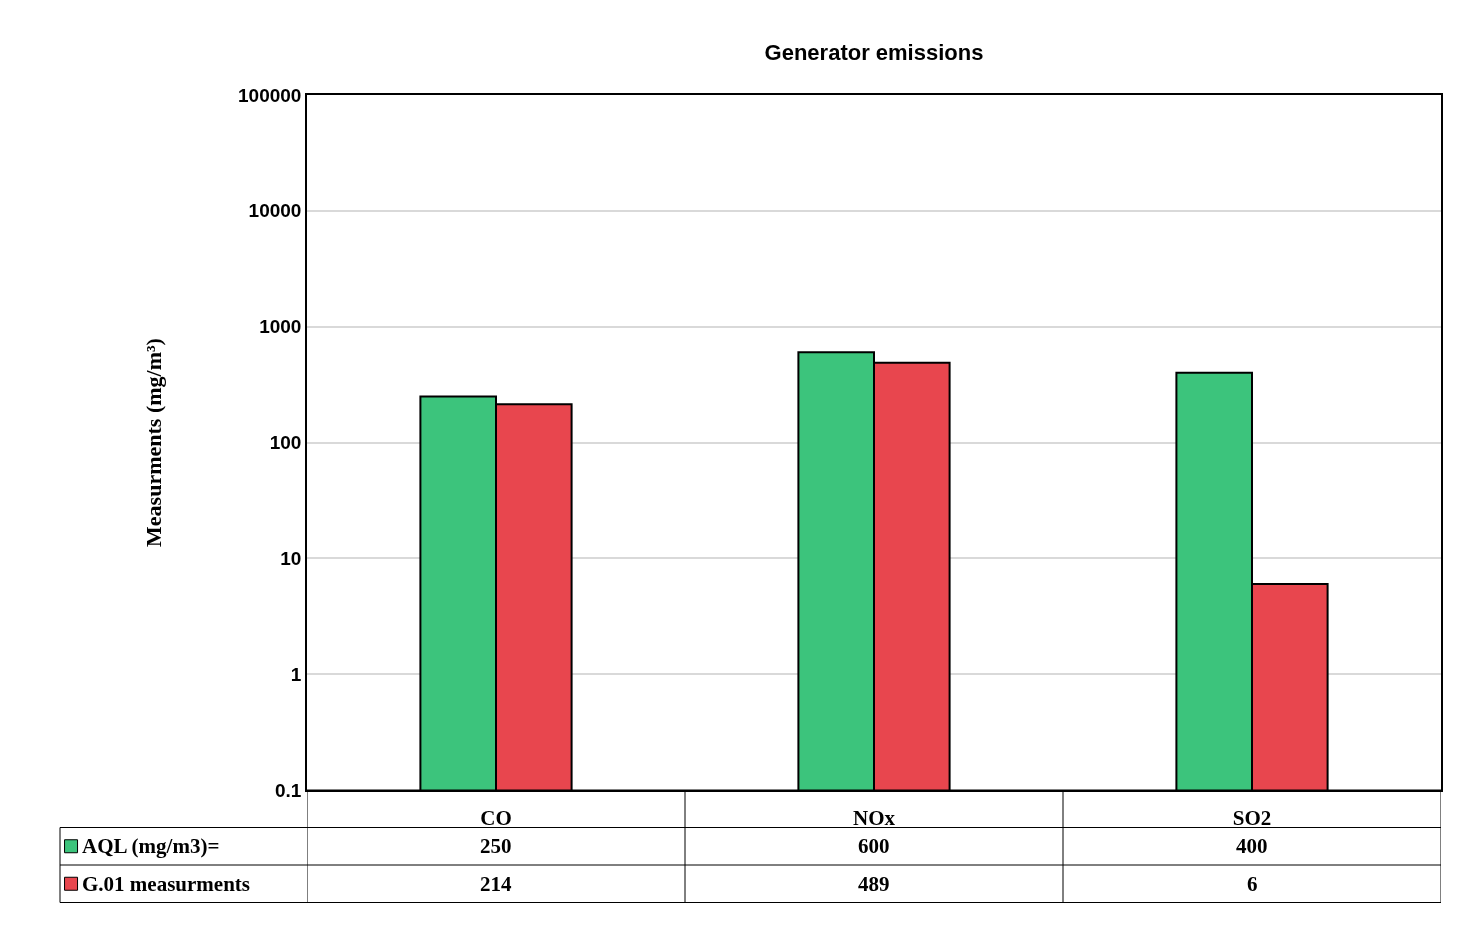 The width and height of the screenshot is (1473, 930). Describe the element at coordinates (496, 846) in the screenshot. I see `data-label: 250` at that location.